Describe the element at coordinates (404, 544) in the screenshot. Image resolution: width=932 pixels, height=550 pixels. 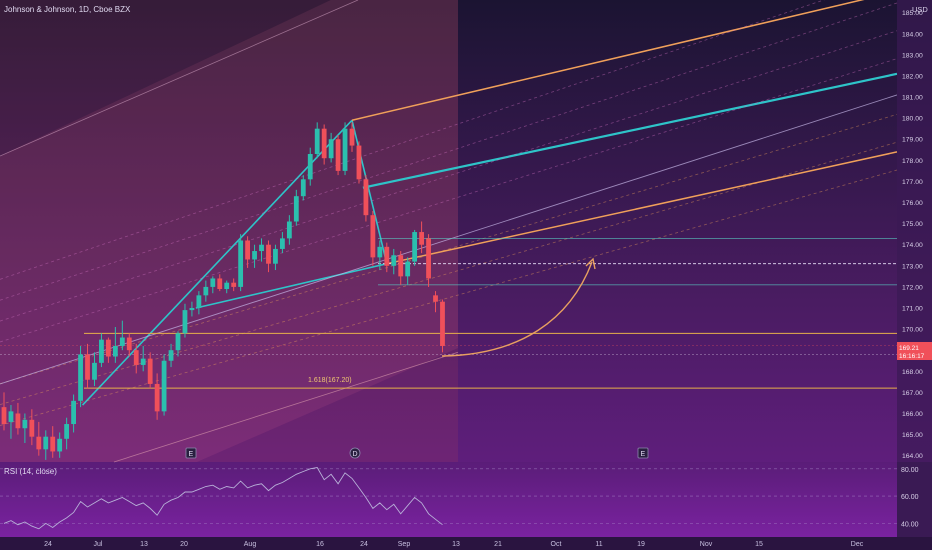
I see `time-tick-7: Sep` at that location.